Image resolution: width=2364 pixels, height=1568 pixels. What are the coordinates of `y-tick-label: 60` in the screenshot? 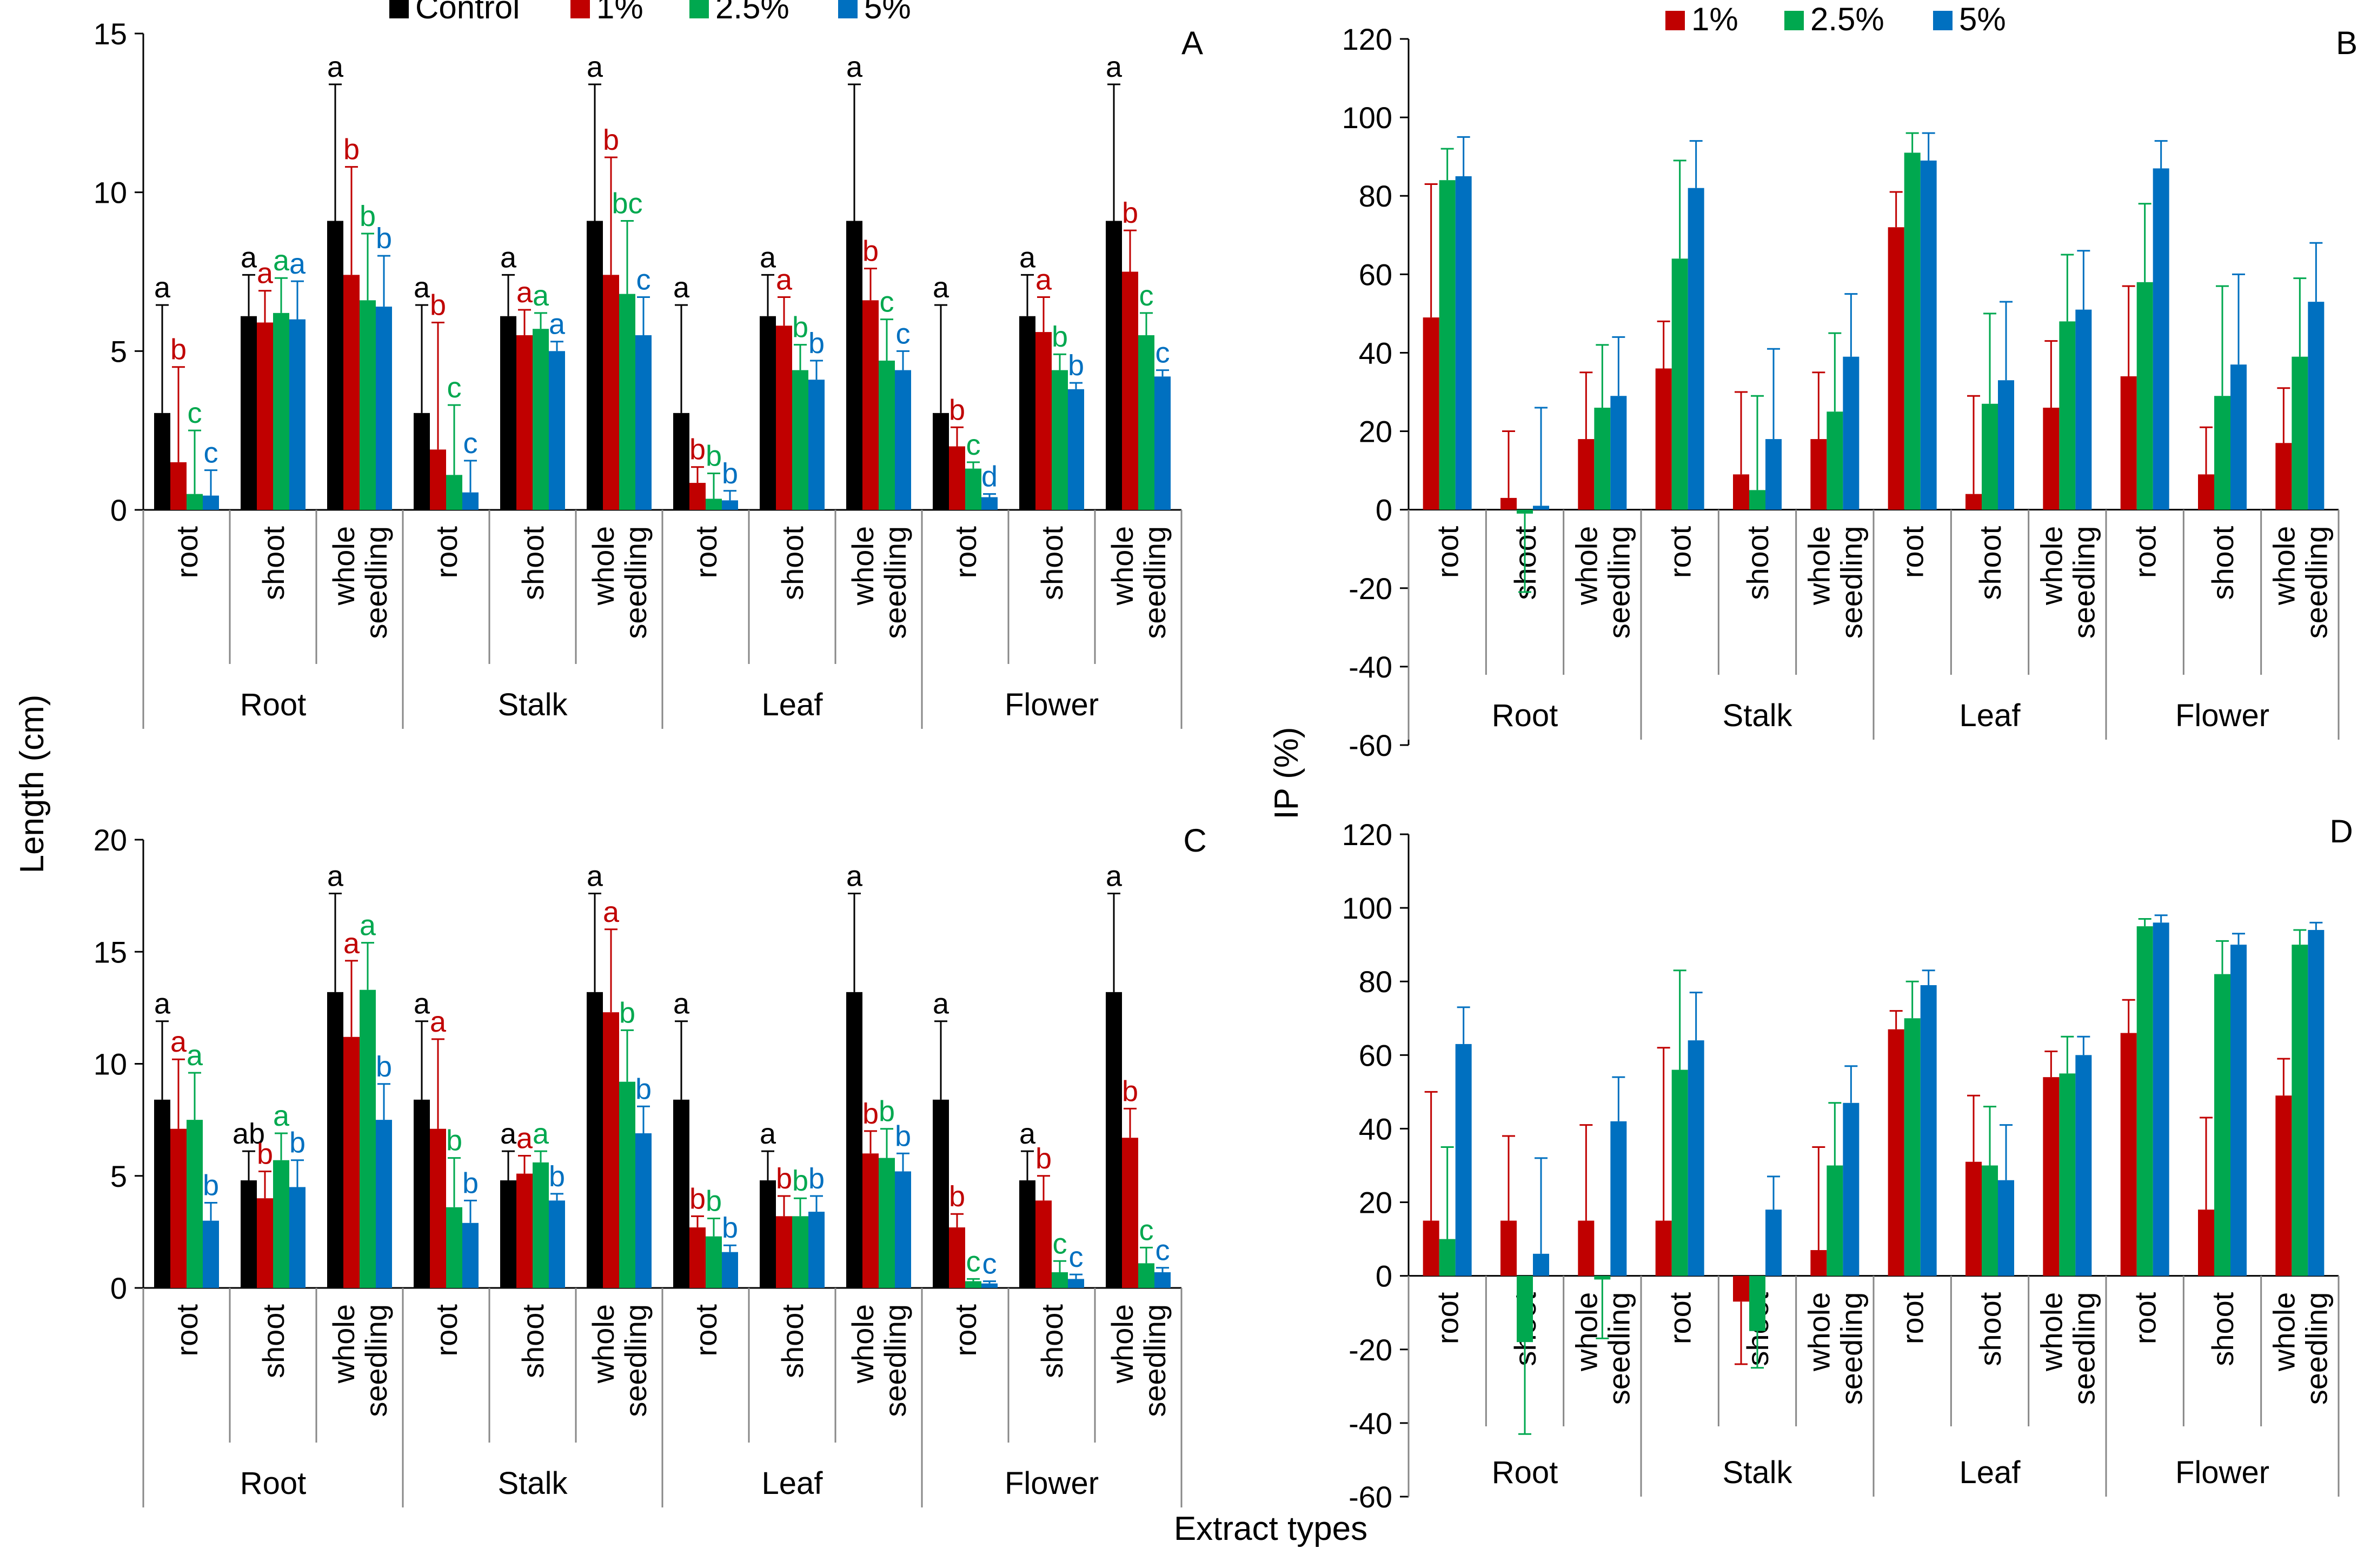 It's located at (1375, 274).